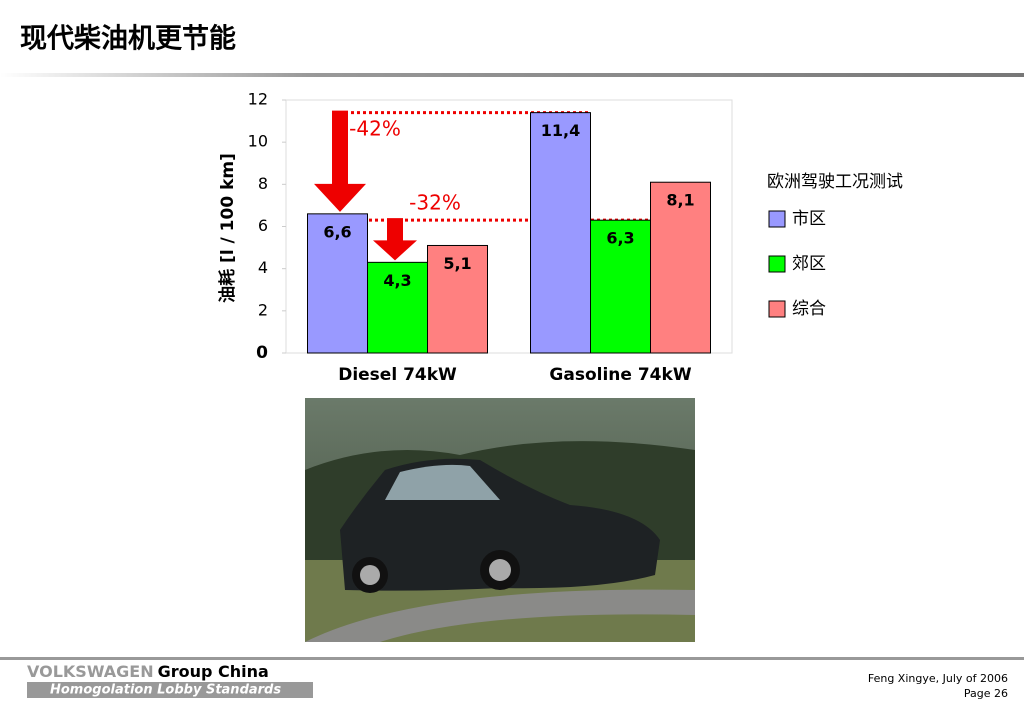 This screenshot has height=709, width=1024. What do you see at coordinates (213, 671) in the screenshot?
I see `brand-suffix: Group China` at bounding box center [213, 671].